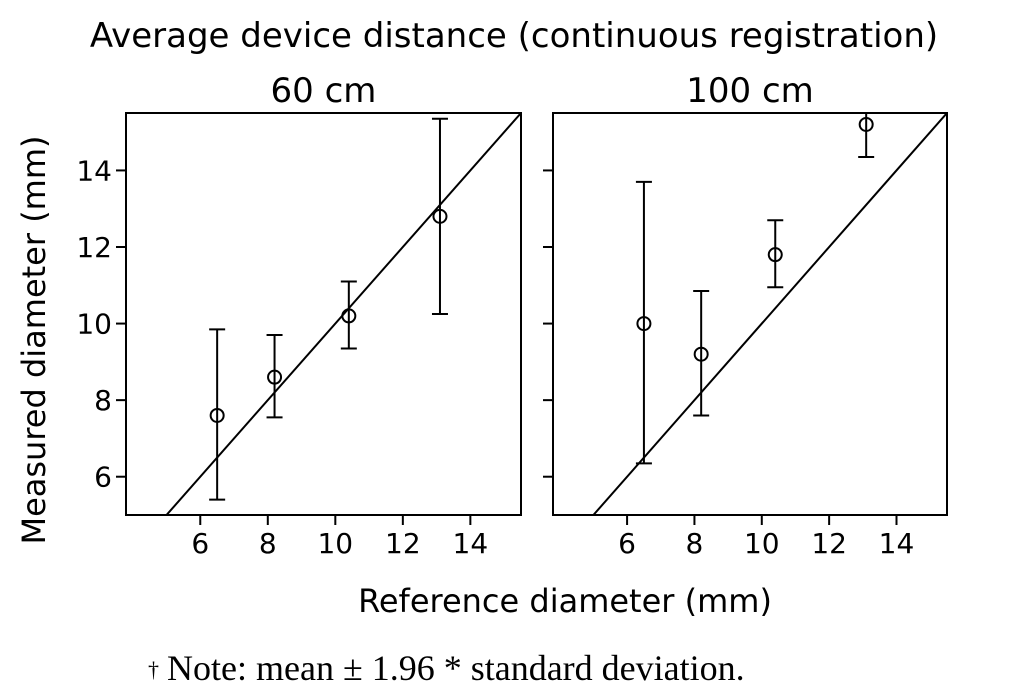 The height and width of the screenshot is (699, 1024). What do you see at coordinates (34, 339) in the screenshot?
I see `y-axis-label: Measured diameter (mm)` at bounding box center [34, 339].